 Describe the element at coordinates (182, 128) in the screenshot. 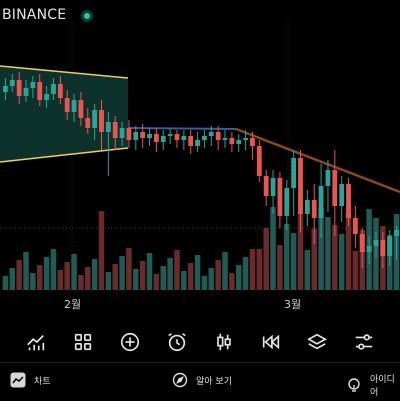

I see `horizontal-level-line` at that location.